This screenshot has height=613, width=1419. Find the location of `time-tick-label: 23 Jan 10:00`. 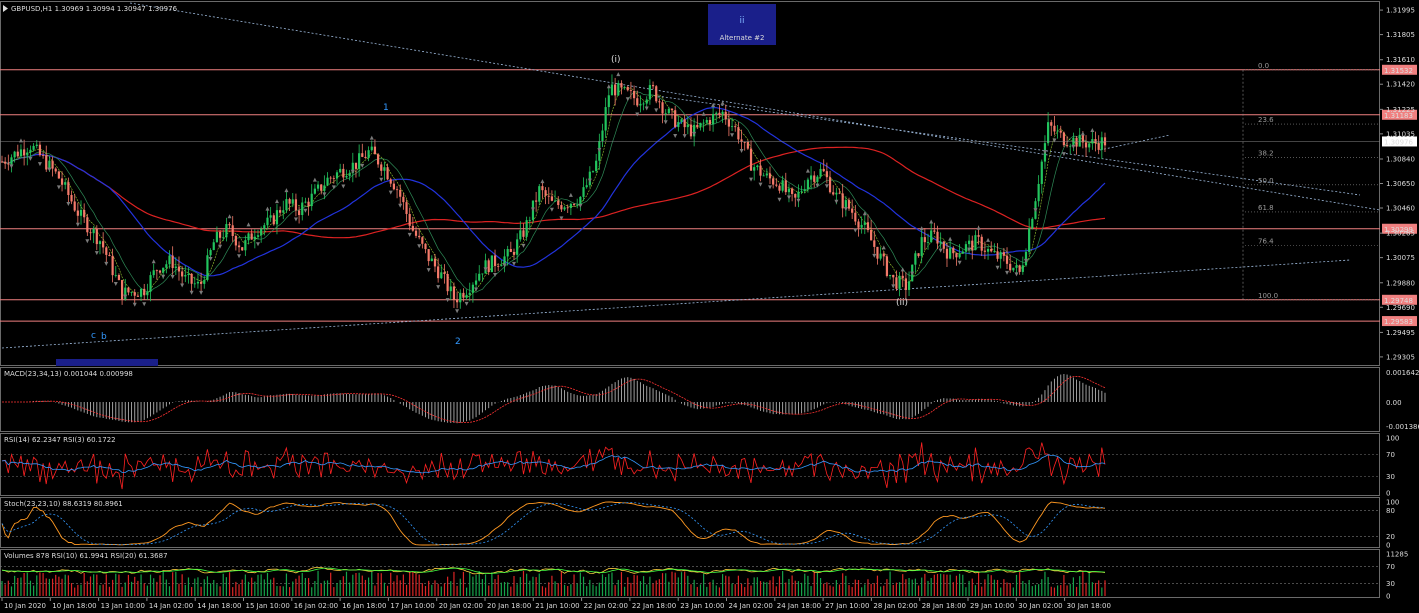

time-tick-label: 23 Jan 10:00 is located at coordinates (702, 606).